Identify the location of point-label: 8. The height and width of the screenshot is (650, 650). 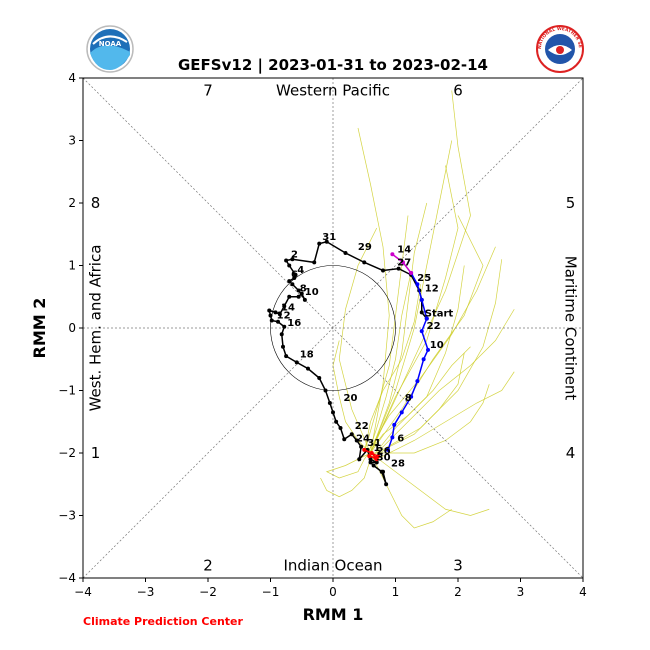
(303, 289).